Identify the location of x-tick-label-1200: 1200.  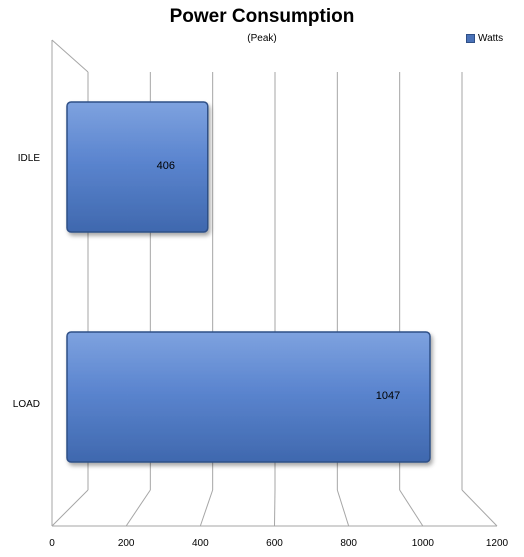
(497, 543).